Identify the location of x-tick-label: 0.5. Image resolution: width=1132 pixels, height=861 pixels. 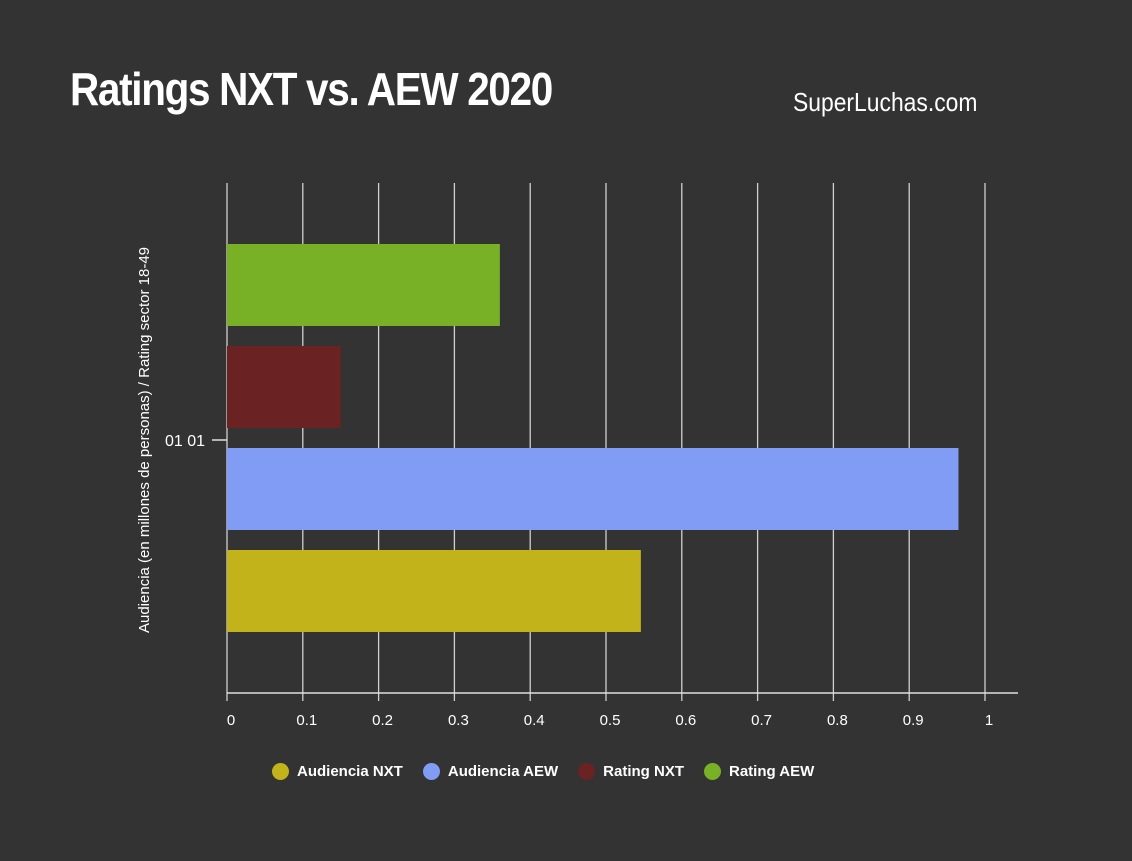
(610, 720).